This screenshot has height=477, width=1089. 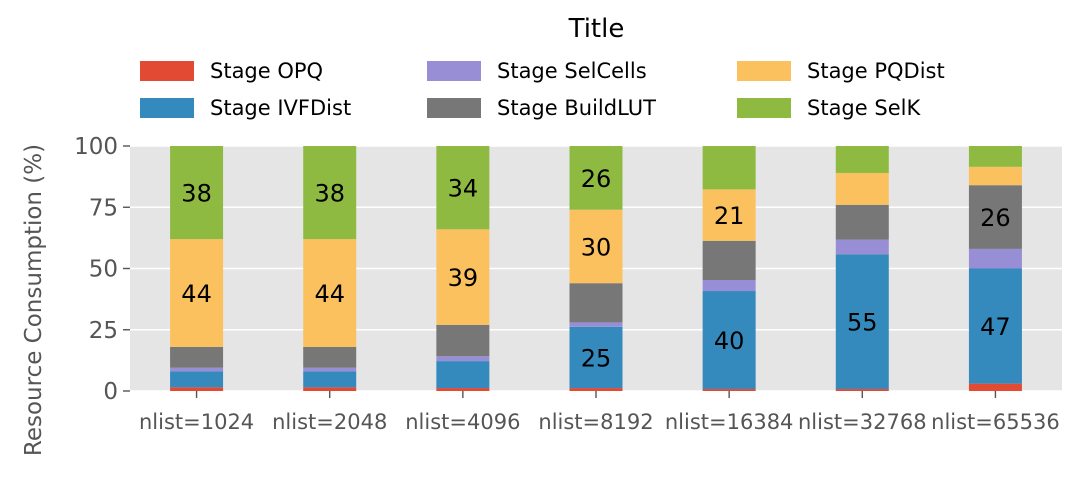 I want to click on legend-item-buildlut: Stage BuildLUT, so click(x=582, y=108).